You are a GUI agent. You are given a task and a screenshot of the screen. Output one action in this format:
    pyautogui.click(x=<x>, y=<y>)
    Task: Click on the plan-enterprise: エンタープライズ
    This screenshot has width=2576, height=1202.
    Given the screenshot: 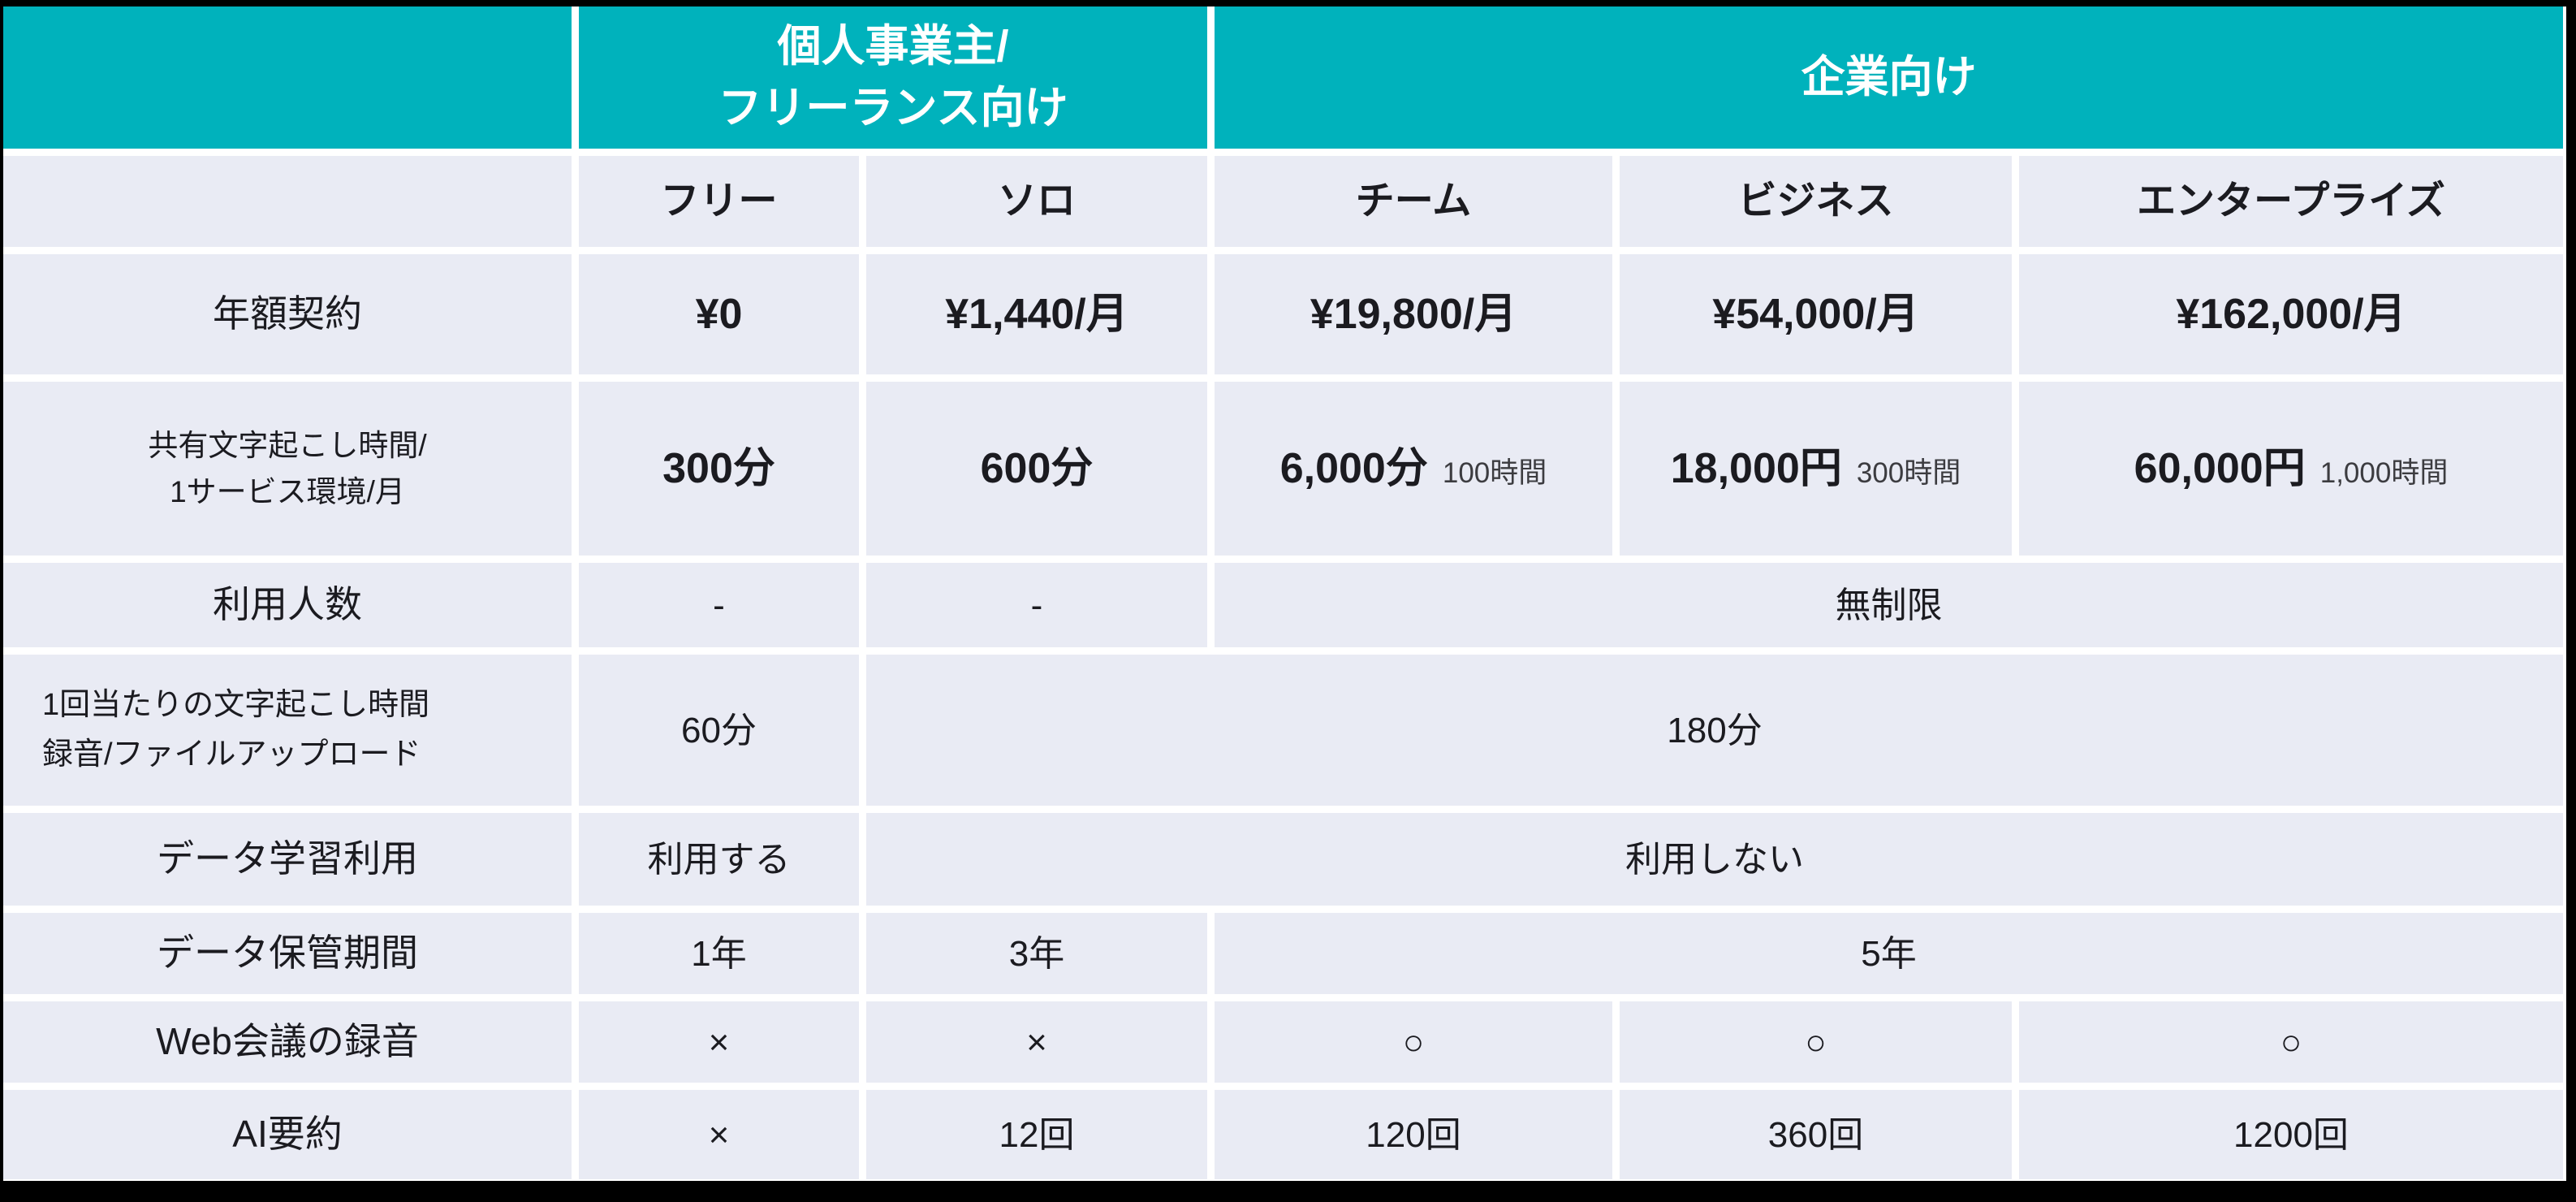 What is the action you would take?
    pyautogui.click(x=2291, y=202)
    